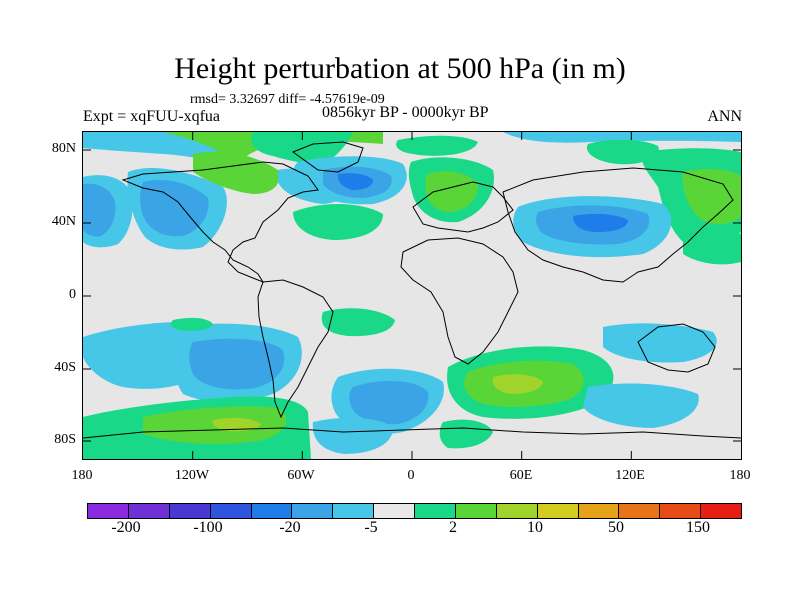  Describe the element at coordinates (412, 433) in the screenshot. I see `antarctica-outline` at that location.